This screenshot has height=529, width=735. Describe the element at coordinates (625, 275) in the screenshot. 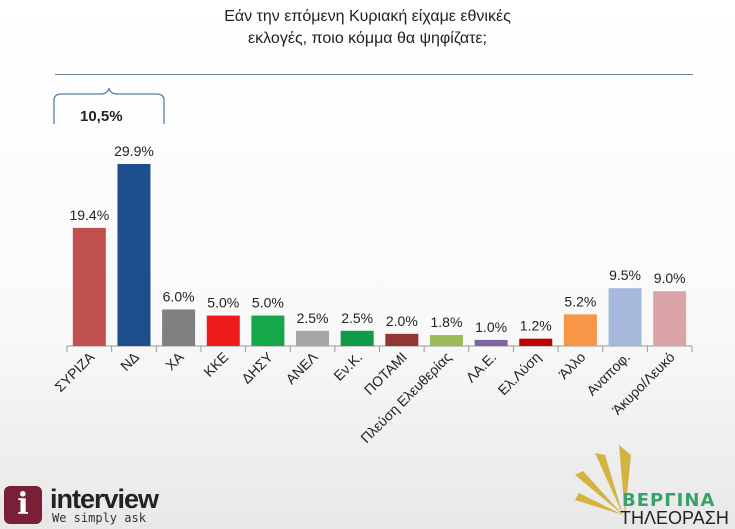

I see `data-label-12: 9.5%` at that location.